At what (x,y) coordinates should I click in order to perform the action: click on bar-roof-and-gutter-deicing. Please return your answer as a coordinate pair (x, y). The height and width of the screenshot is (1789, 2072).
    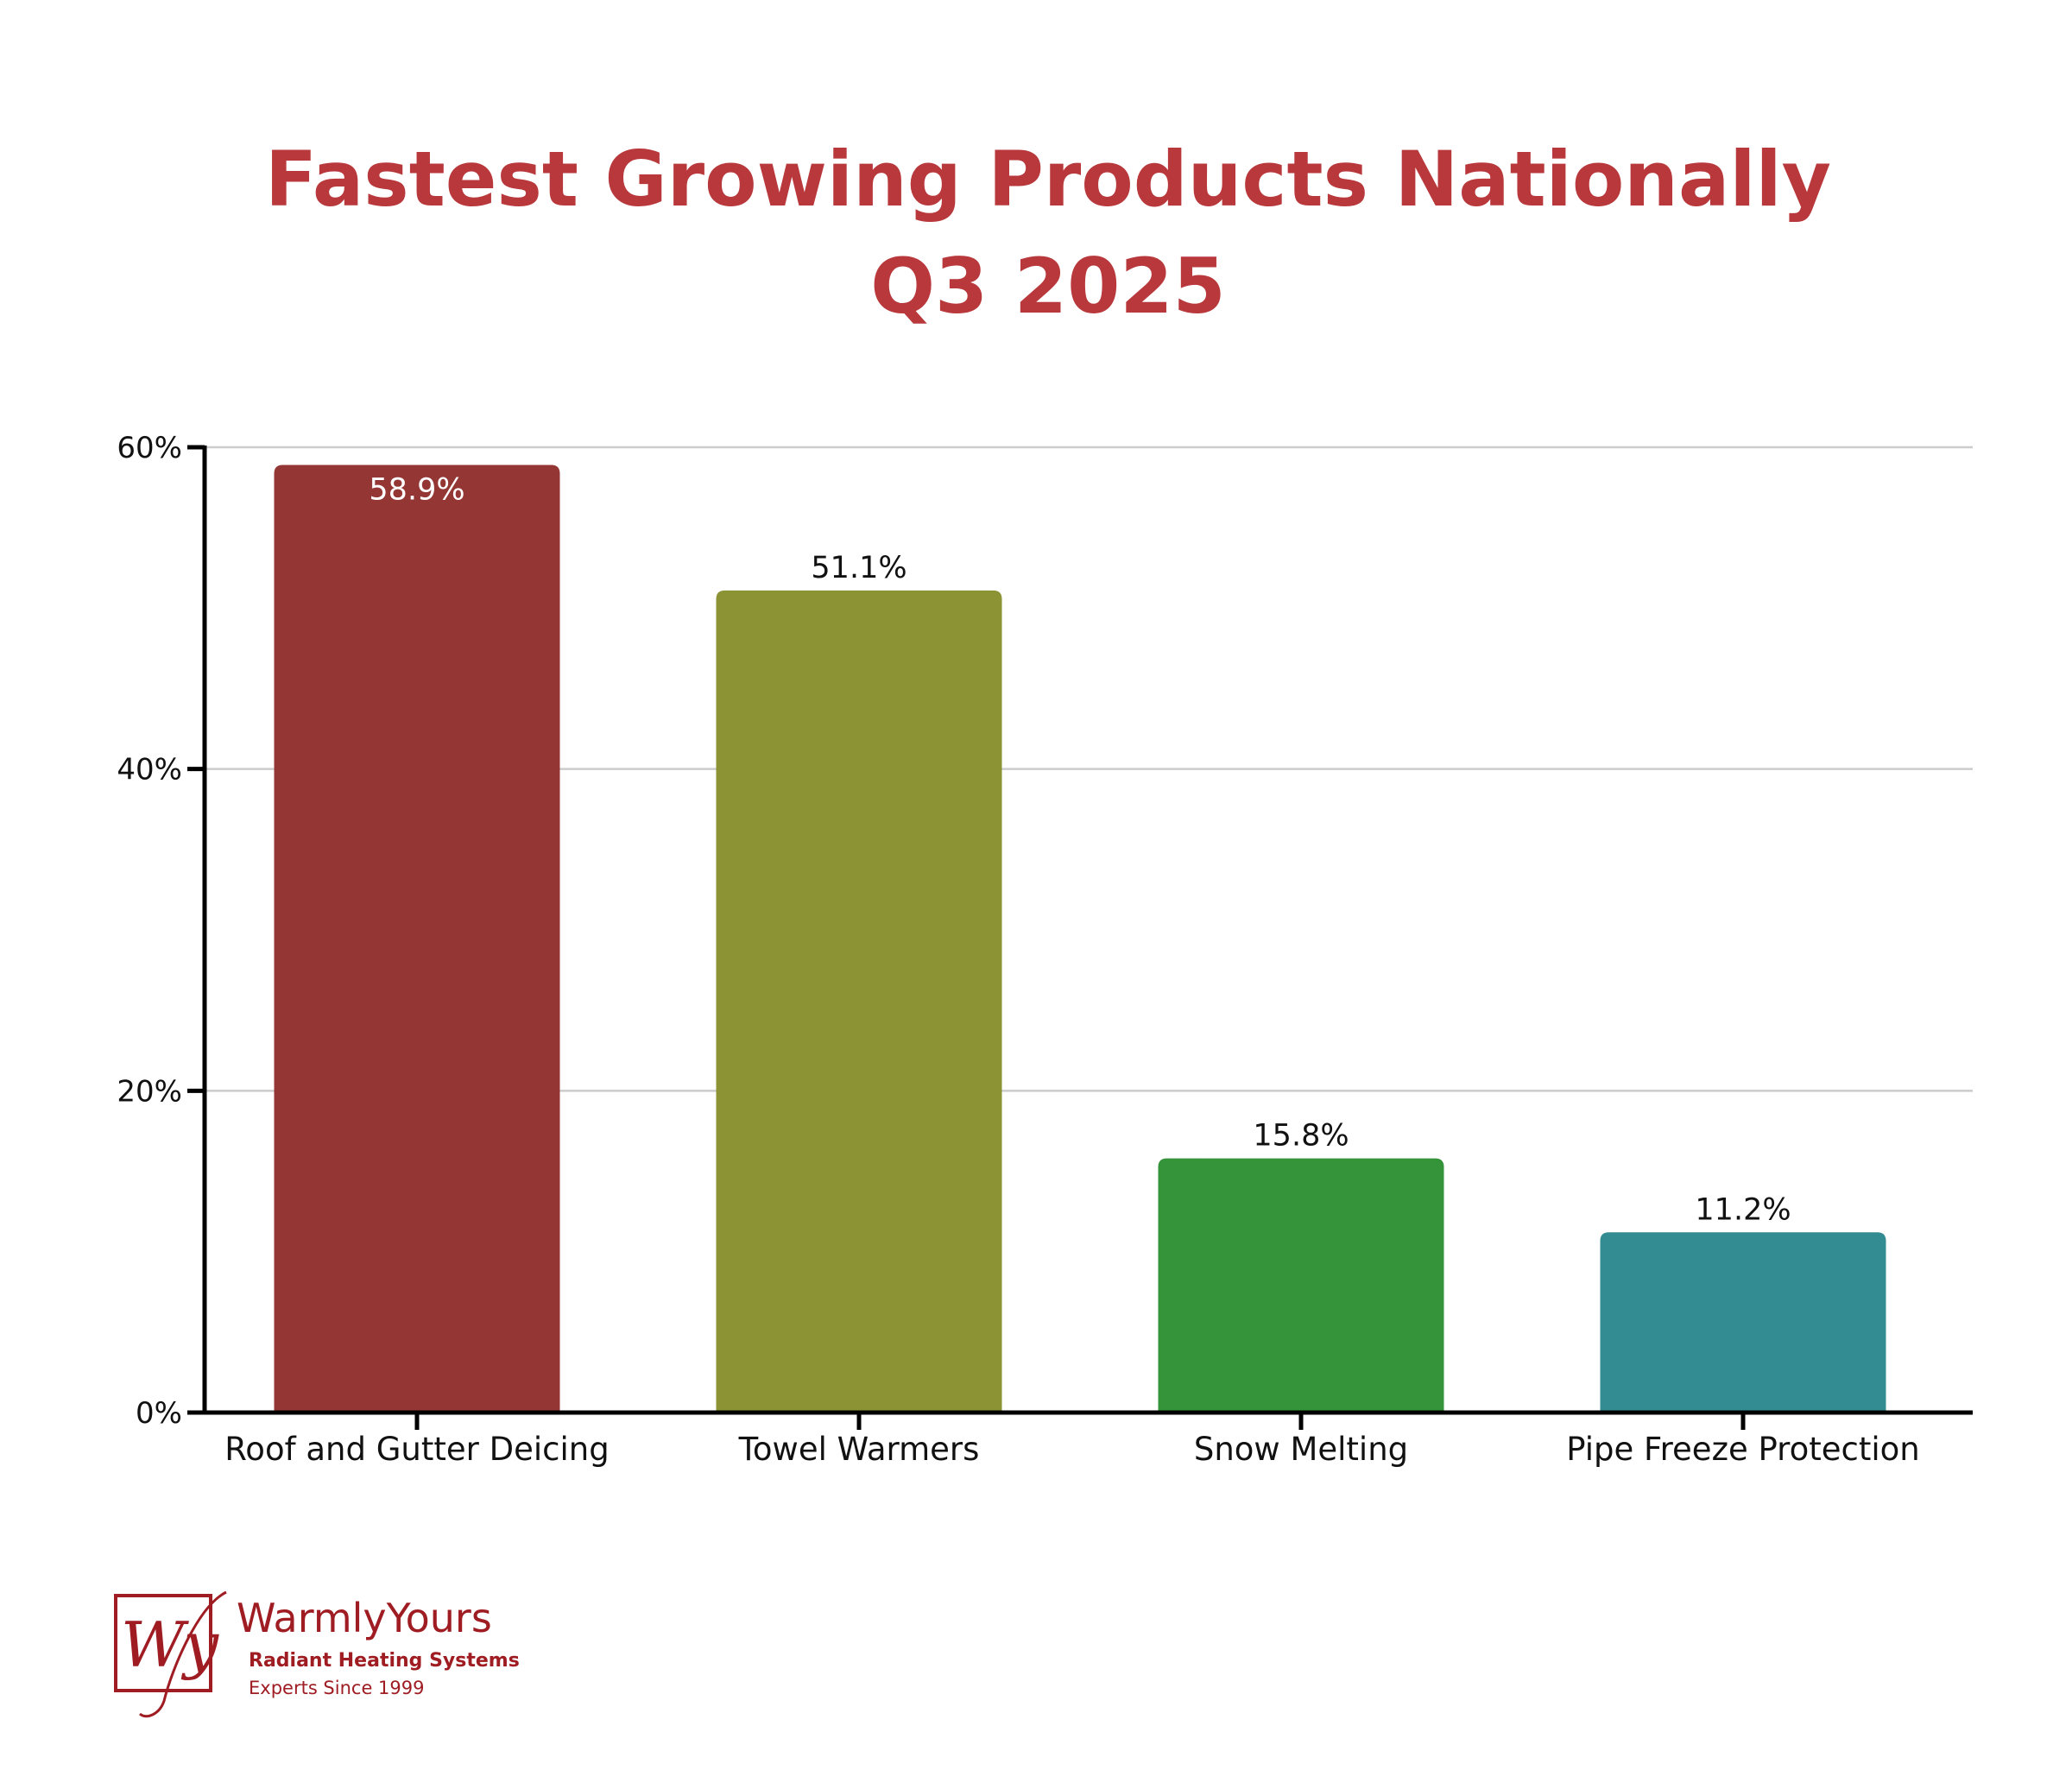
    Looking at the image, I should click on (417, 939).